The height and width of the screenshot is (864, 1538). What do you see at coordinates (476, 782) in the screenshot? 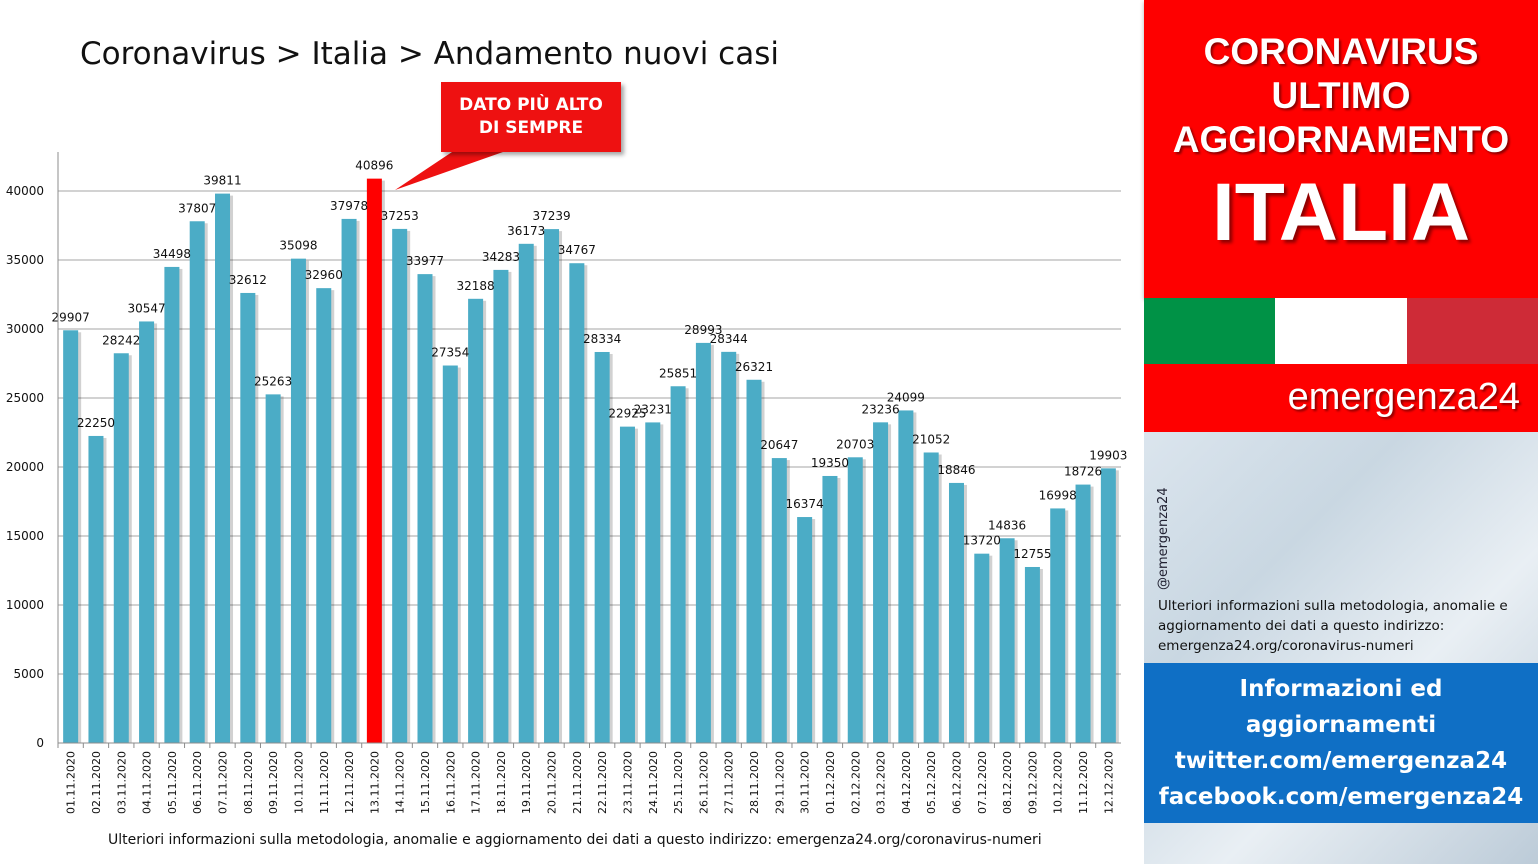
I see `x-tick-label: 17.11.2020` at bounding box center [476, 782].